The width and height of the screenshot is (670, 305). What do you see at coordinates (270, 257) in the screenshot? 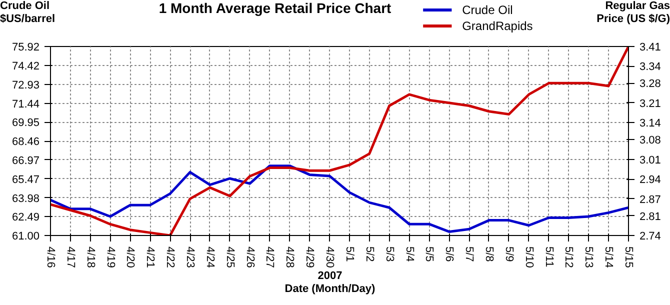
I see `x-tick-label: 4/27` at bounding box center [270, 257].